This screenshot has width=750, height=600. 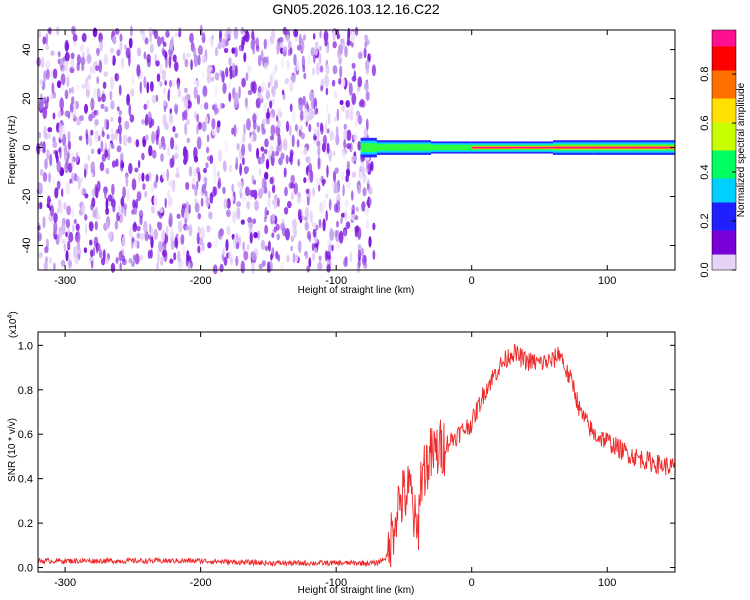 What do you see at coordinates (27, 49) in the screenshot?
I see `y-tick-label: 40` at bounding box center [27, 49].